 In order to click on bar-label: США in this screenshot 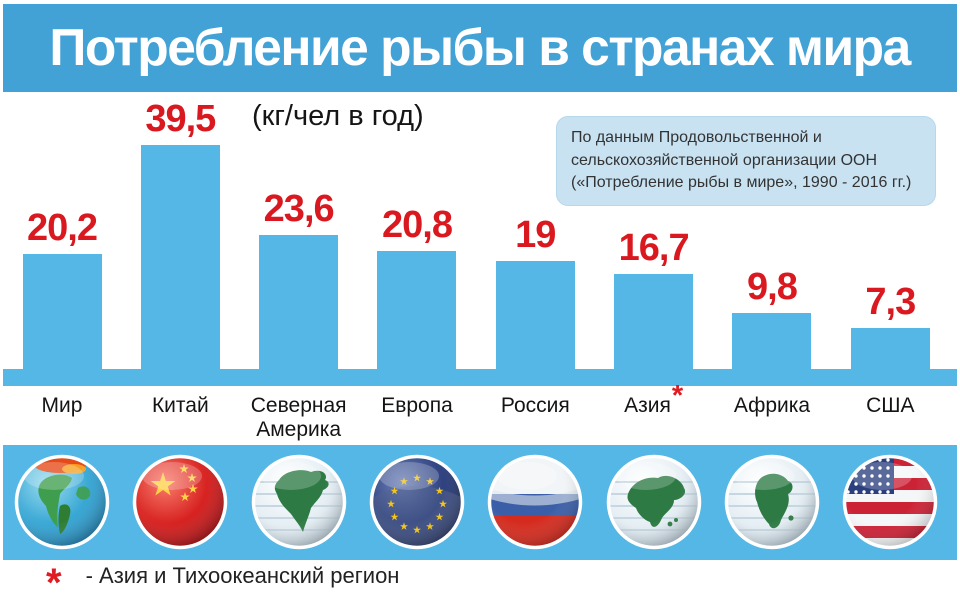, I will do `click(890, 405)`.